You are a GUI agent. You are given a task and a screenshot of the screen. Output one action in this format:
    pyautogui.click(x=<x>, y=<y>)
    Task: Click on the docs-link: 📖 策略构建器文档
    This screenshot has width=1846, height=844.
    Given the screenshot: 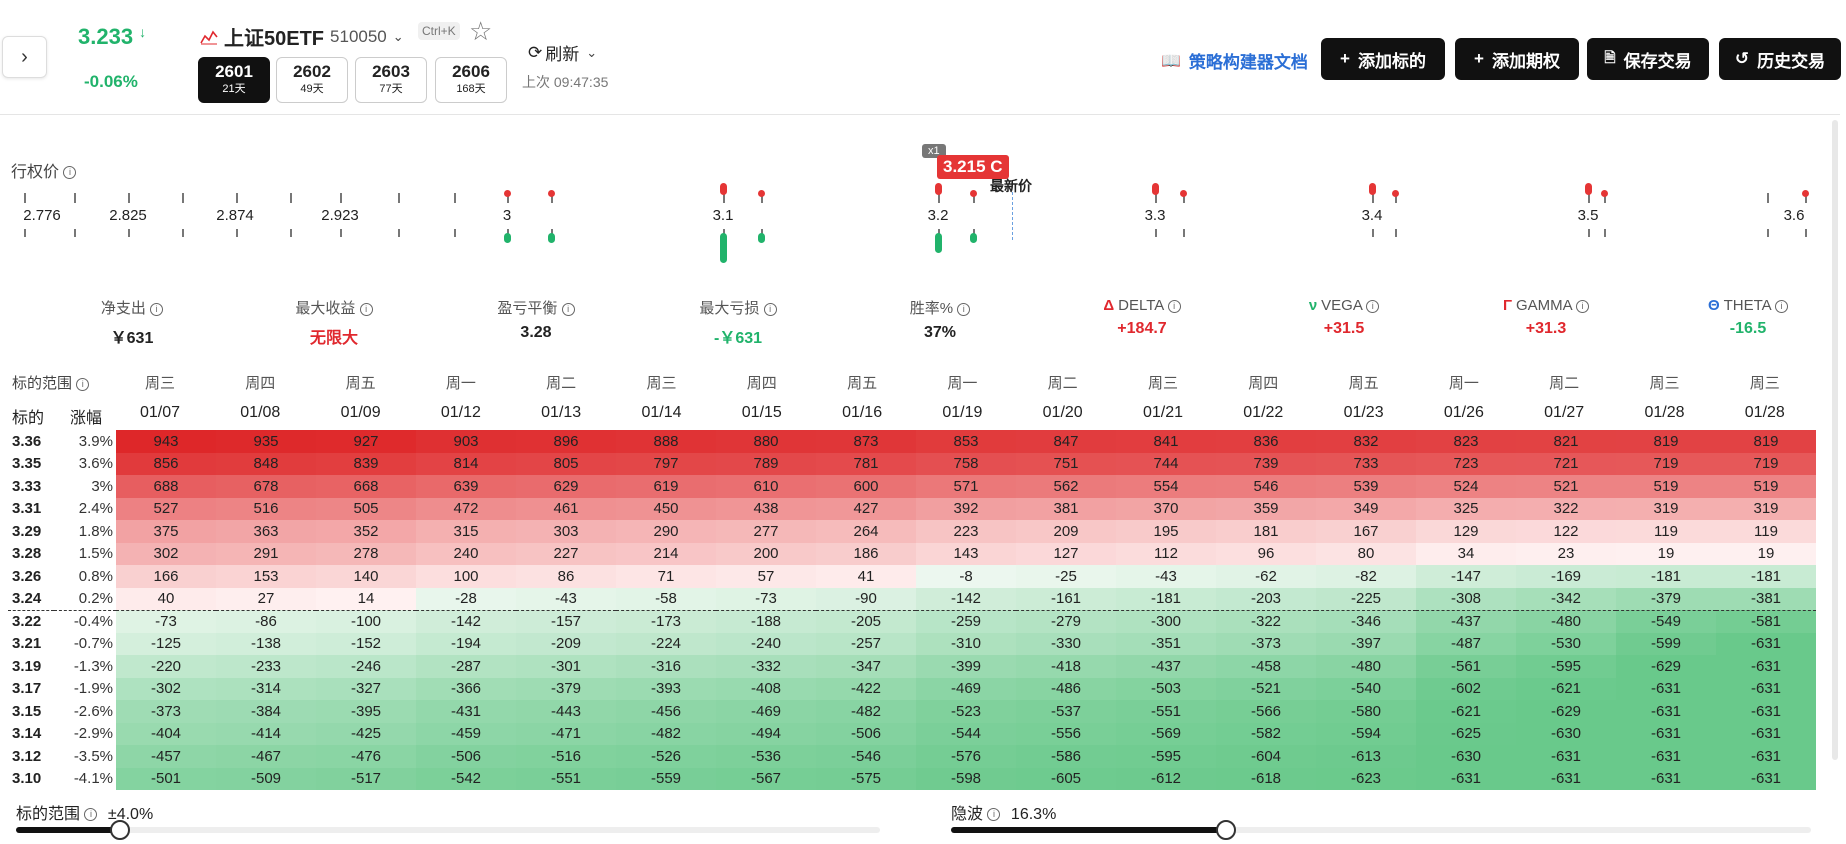 What is the action you would take?
    pyautogui.click(x=1234, y=62)
    